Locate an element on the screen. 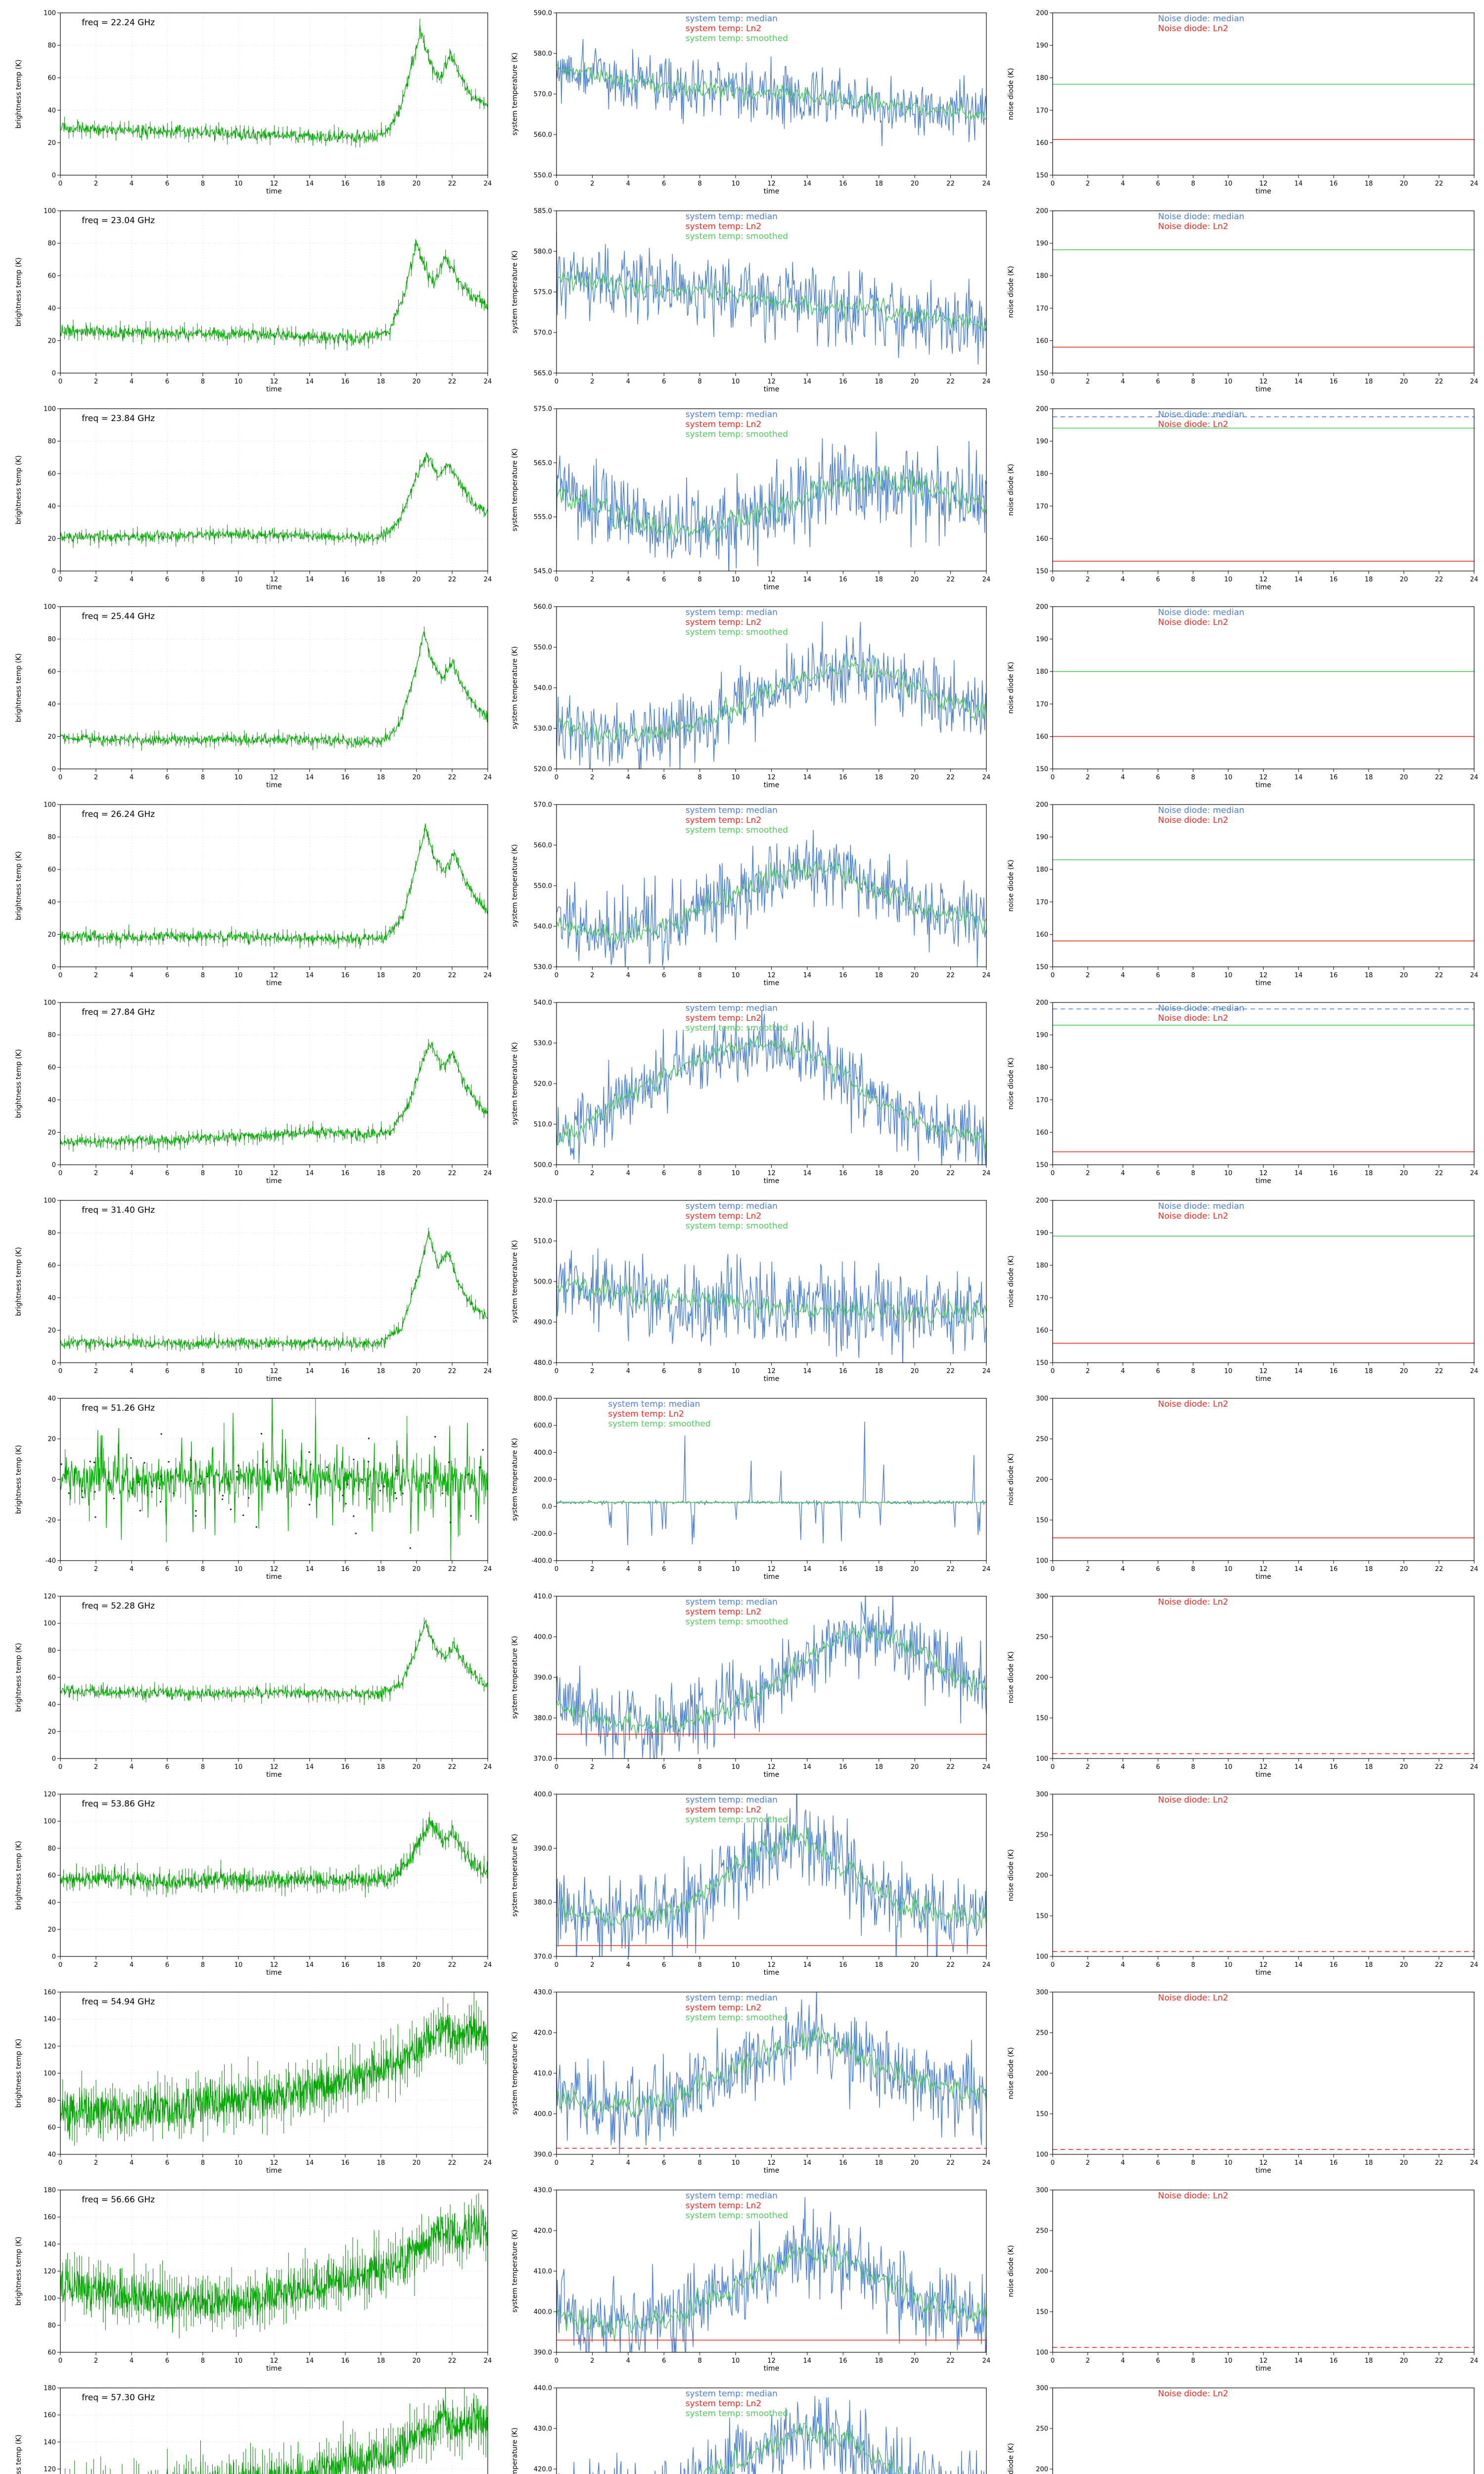  y-tick-label: 150 is located at coordinates (1042, 1718).